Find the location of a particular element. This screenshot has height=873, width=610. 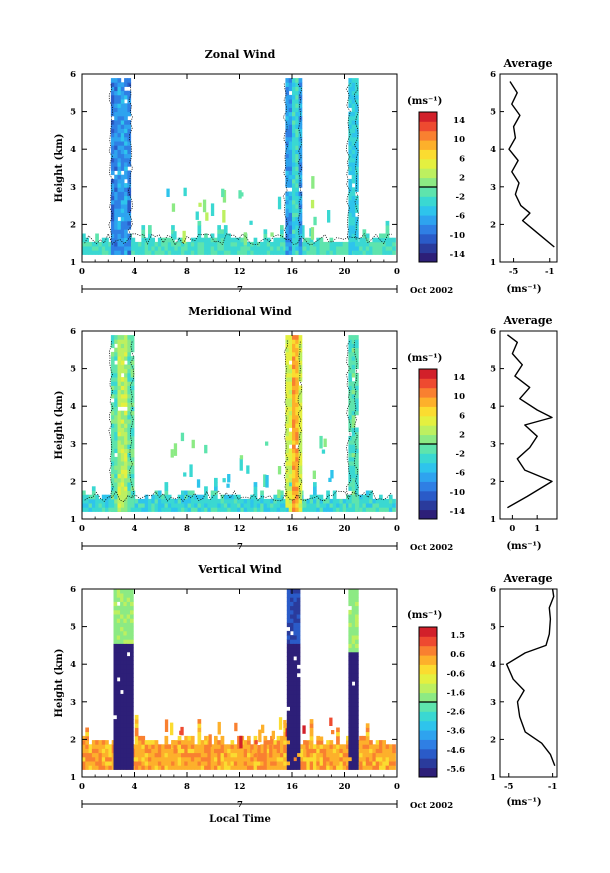

contour-line is located at coordinates (285, 161).